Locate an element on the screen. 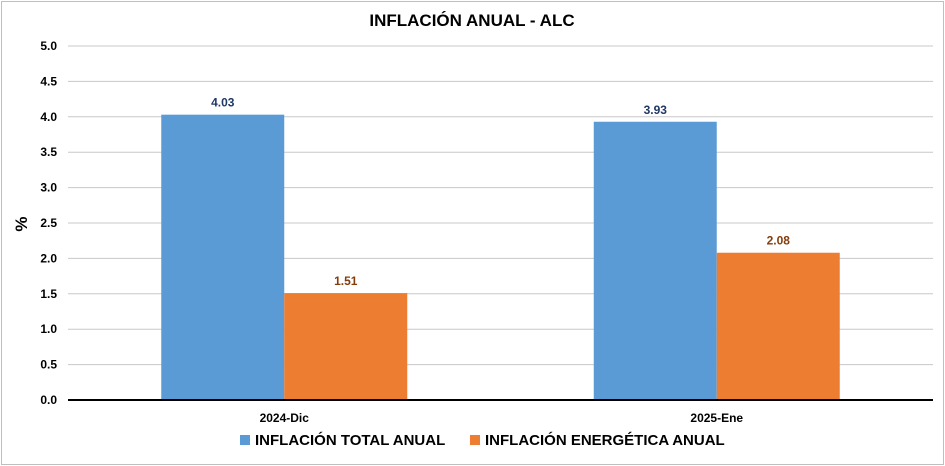  data-label: 2.08 is located at coordinates (779, 241).